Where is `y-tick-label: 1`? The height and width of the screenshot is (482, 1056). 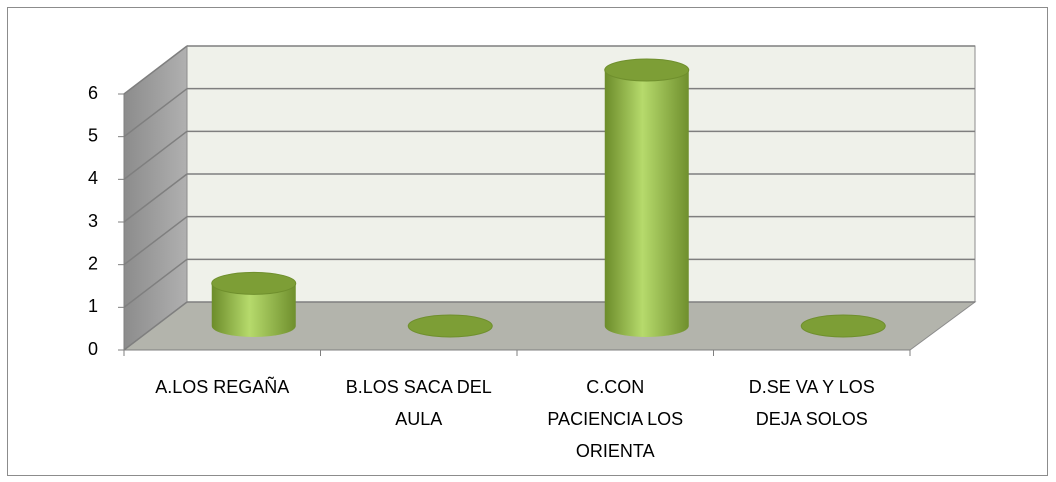 y-tick-label: 1 is located at coordinates (93, 306).